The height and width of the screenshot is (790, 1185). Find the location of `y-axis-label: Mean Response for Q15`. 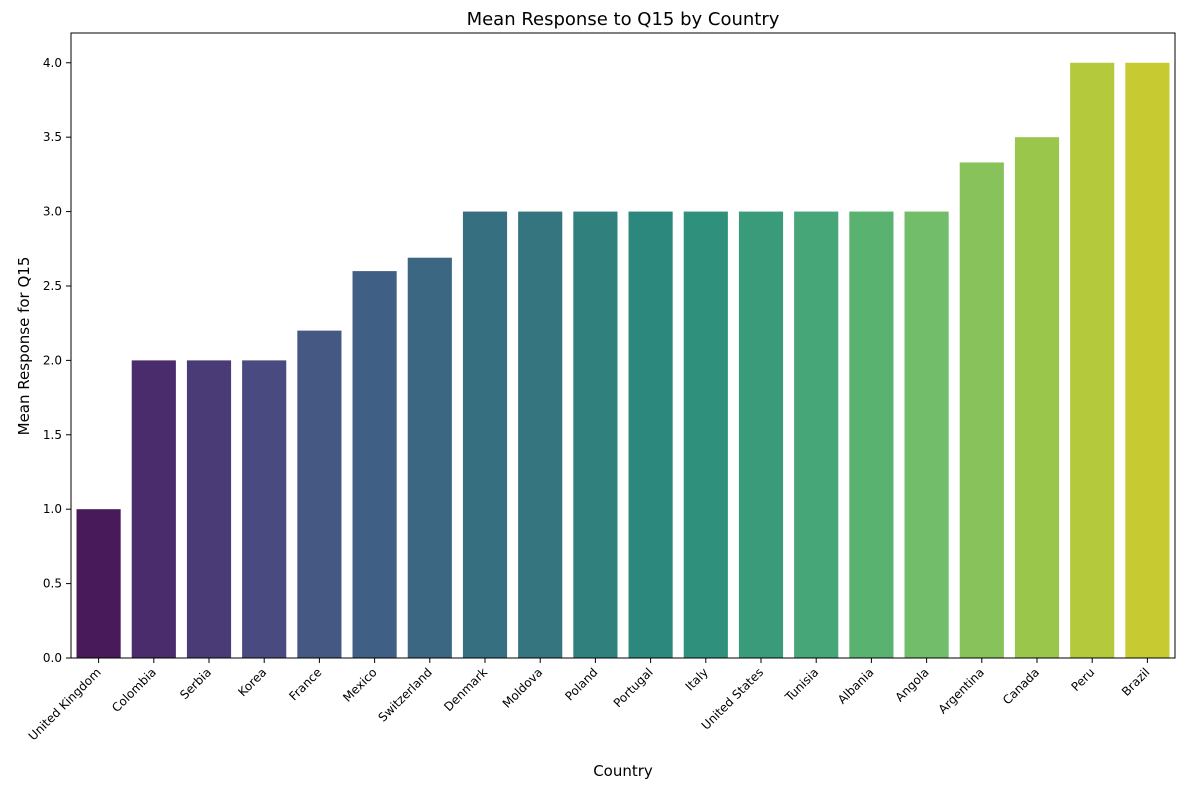

y-axis-label: Mean Response for Q15 is located at coordinates (24, 346).